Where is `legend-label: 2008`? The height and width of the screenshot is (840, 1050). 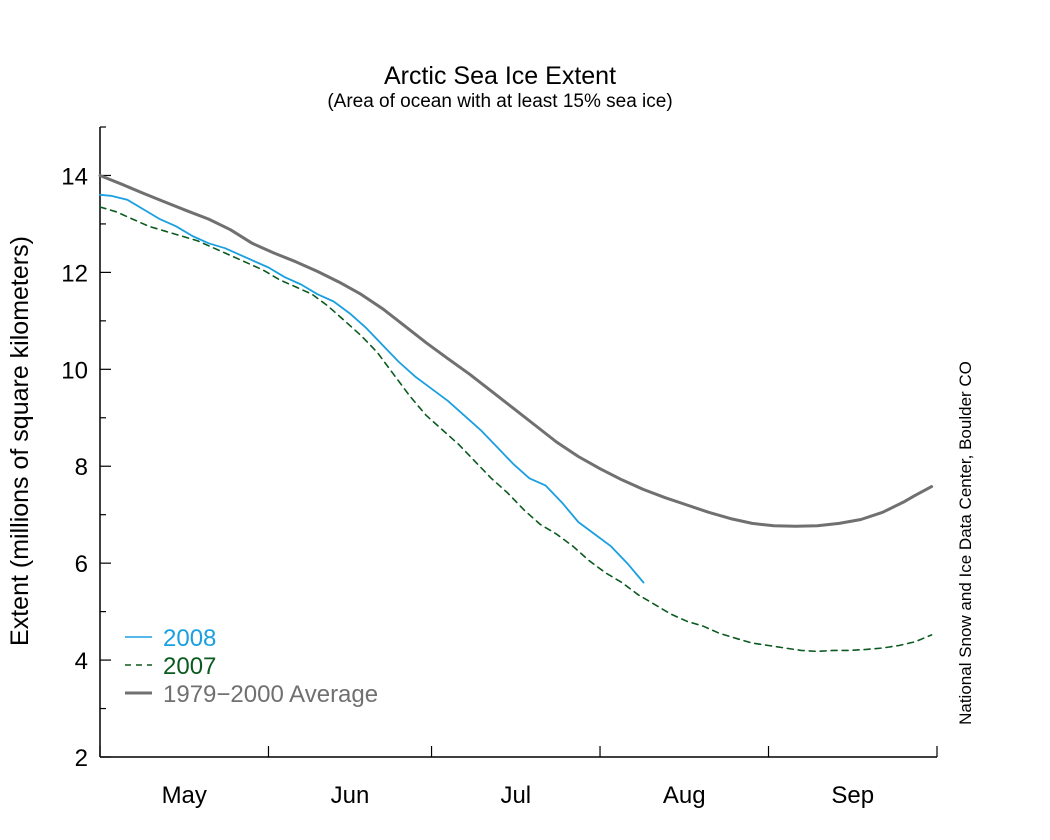 legend-label: 2008 is located at coordinates (189, 638).